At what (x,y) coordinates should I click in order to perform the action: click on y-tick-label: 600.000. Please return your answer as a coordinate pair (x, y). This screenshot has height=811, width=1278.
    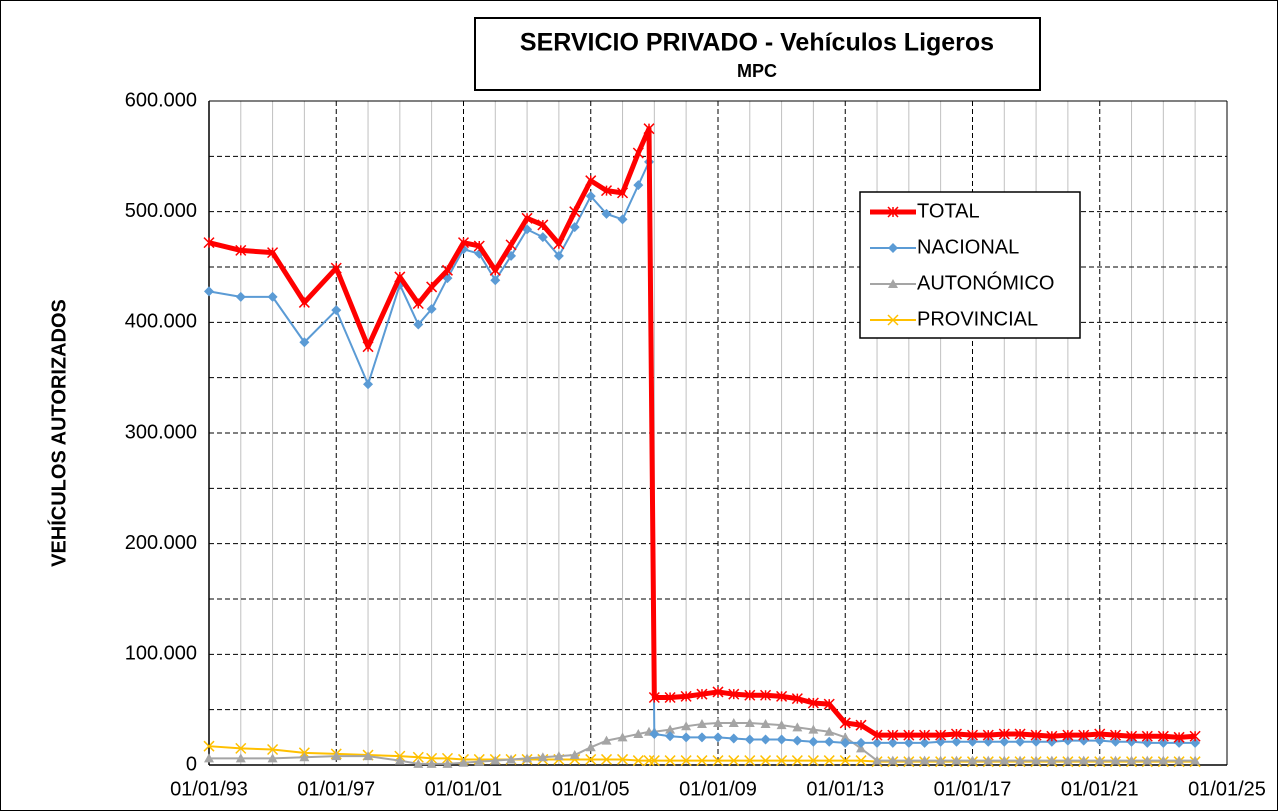
    Looking at the image, I should click on (161, 100).